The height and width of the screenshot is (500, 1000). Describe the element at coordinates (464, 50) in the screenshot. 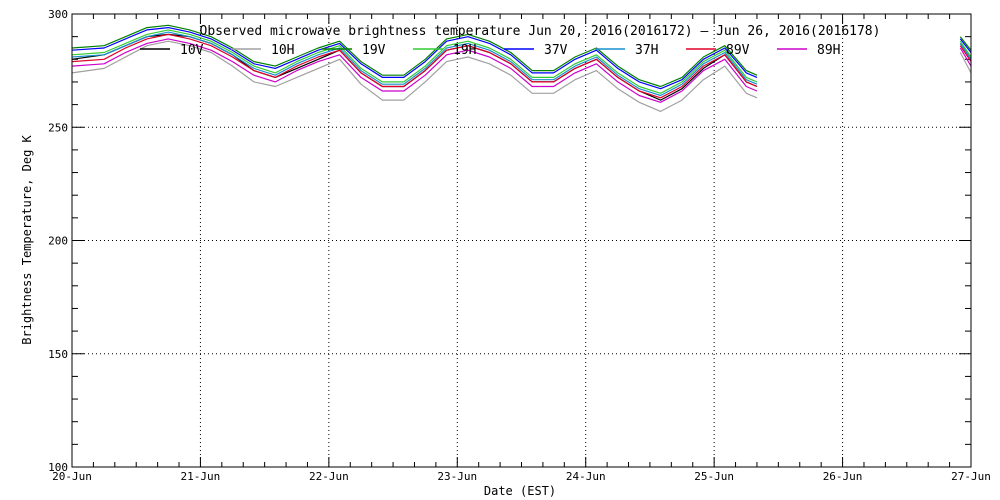

I see `legend-label-19H: 19H` at that location.